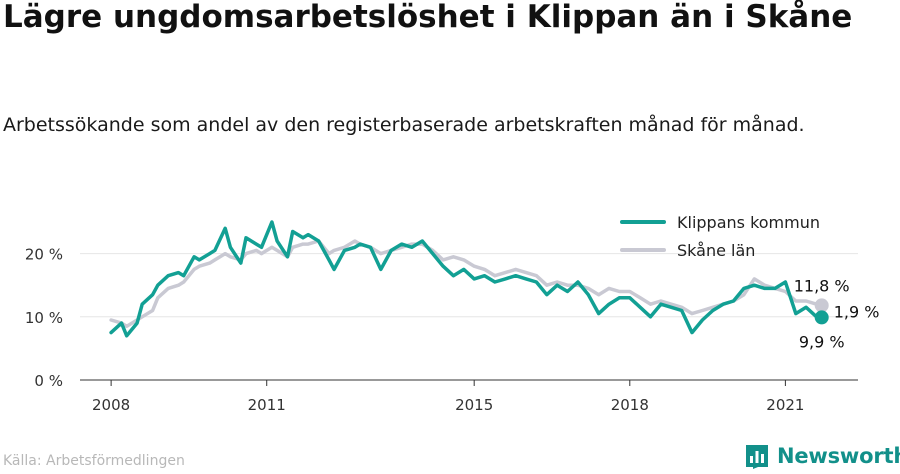 This screenshot has width=900, height=474. Describe the element at coordinates (630, 405) in the screenshot. I see `x-tick-label: 2018` at that location.